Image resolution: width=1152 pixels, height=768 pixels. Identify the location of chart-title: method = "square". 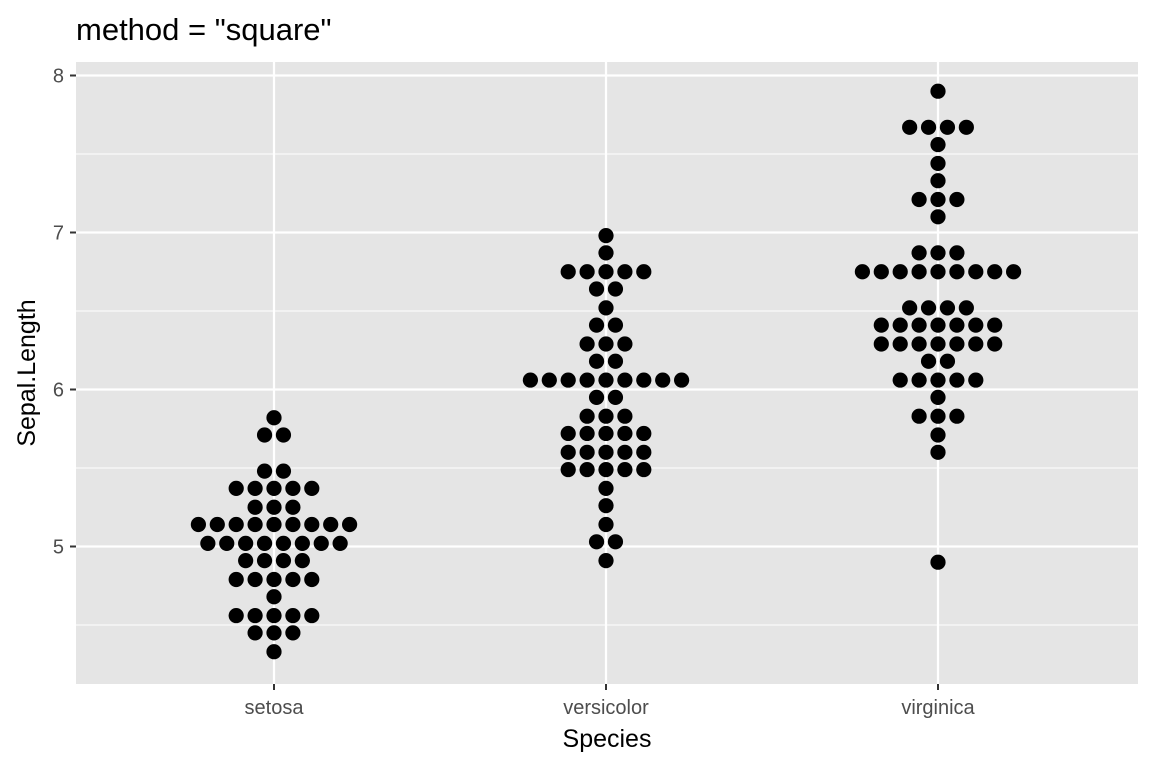
(204, 29).